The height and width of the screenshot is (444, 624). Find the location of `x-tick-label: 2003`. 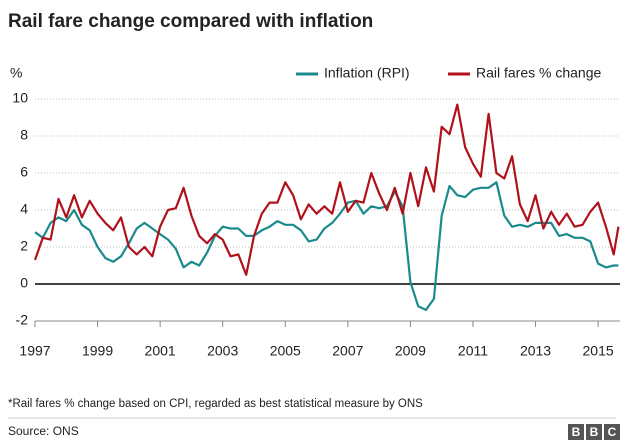

x-tick-label: 2003 is located at coordinates (222, 351).